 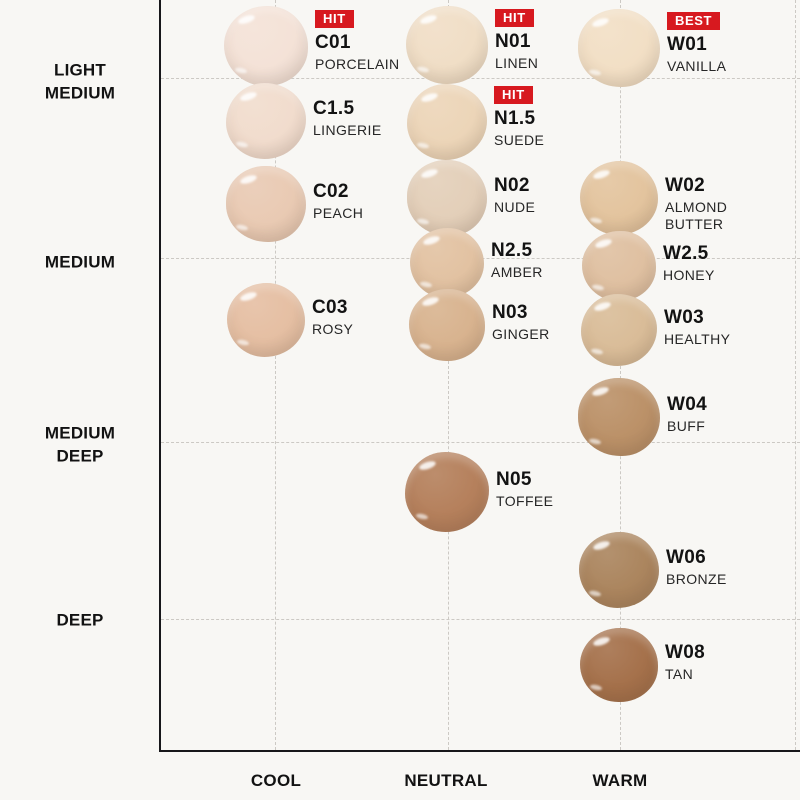 What do you see at coordinates (80, 70) in the screenshot?
I see `depth-label-line: LIGHT` at bounding box center [80, 70].